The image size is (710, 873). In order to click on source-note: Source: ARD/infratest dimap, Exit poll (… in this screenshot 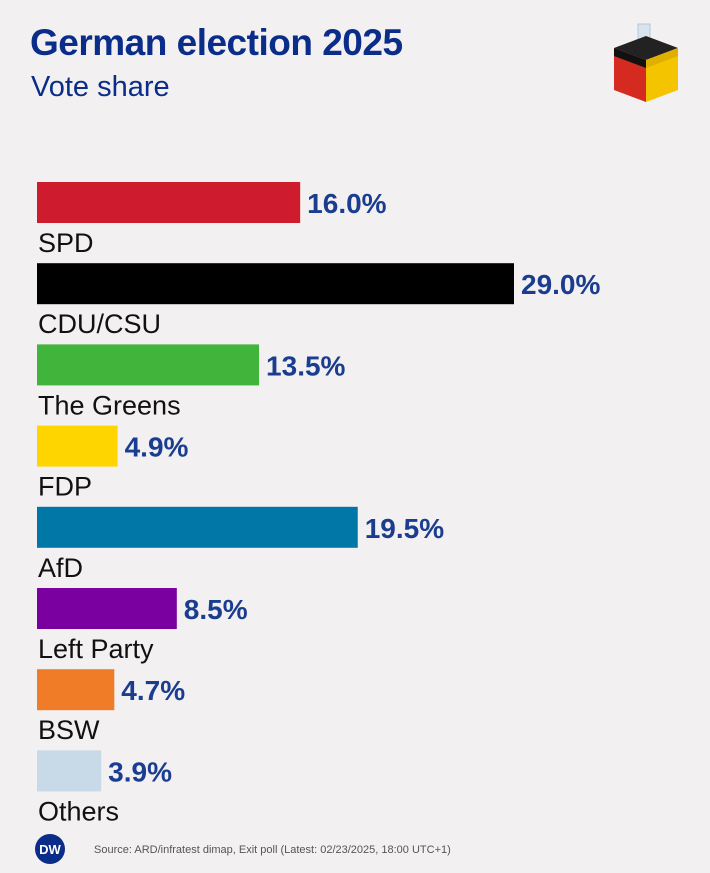, I will do `click(272, 850)`.